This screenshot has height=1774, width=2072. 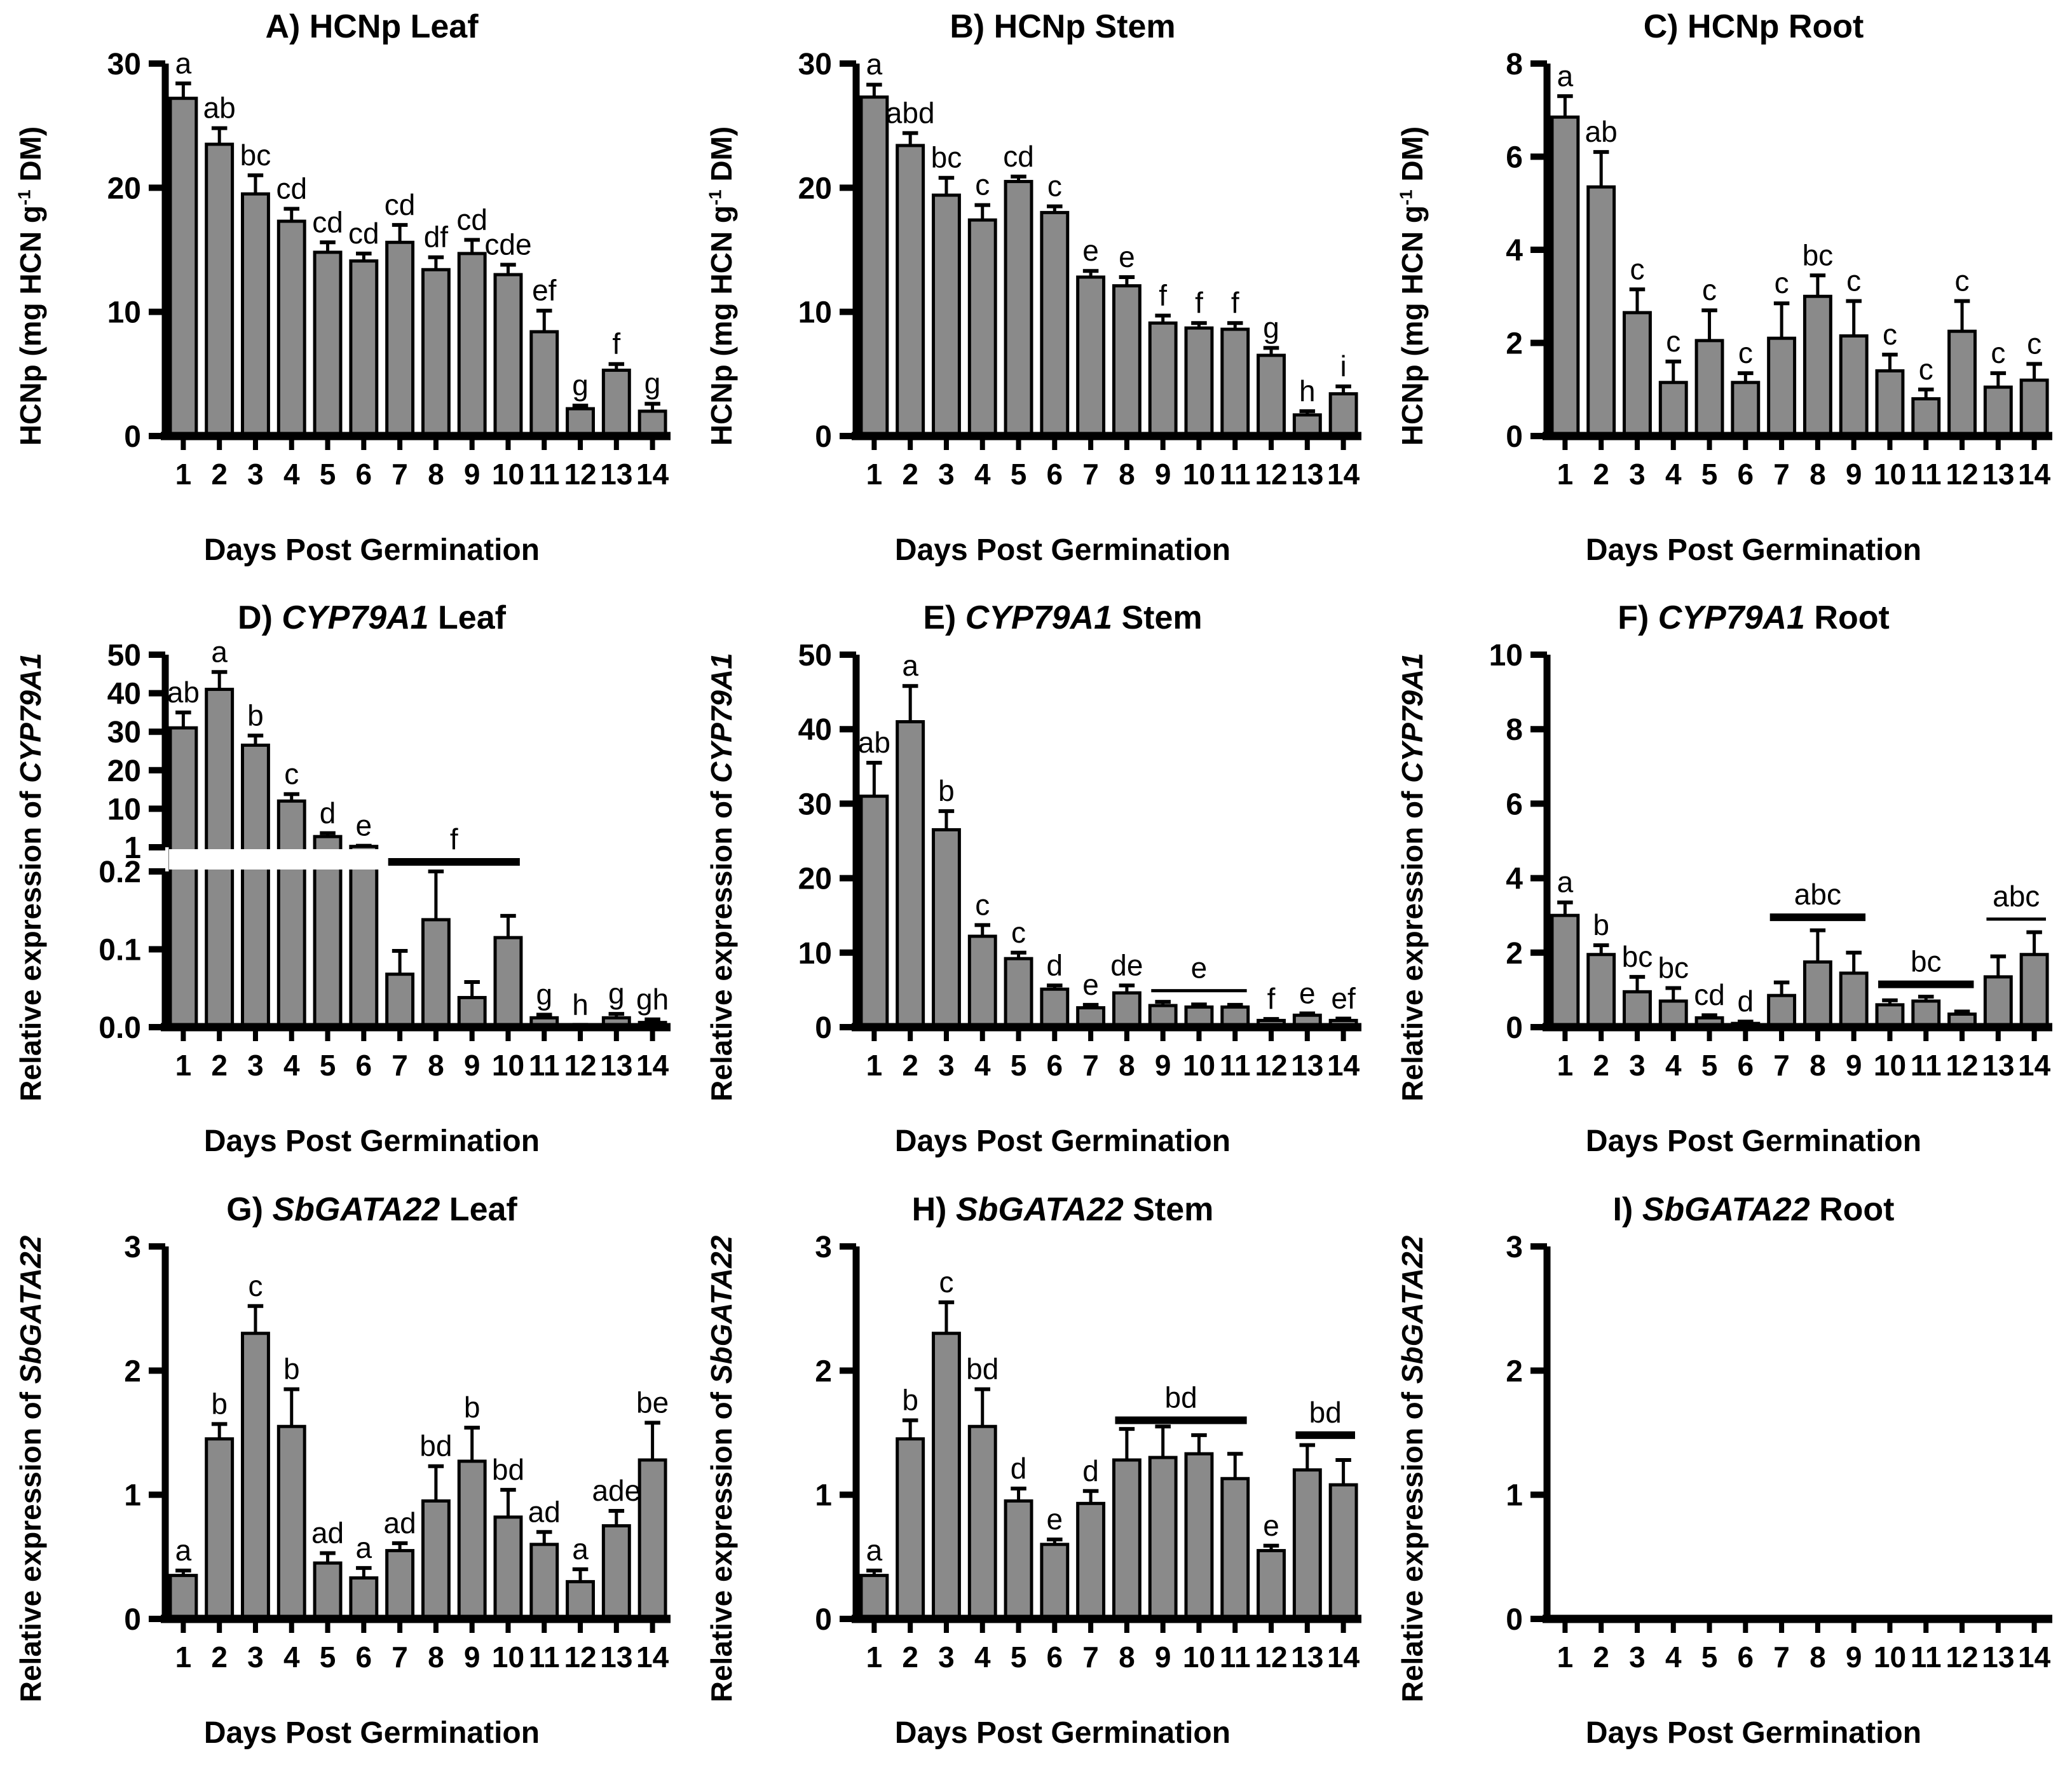 I want to click on y-axis-label: HCNp (mg HCN g-1 DM), so click(x=722, y=286).